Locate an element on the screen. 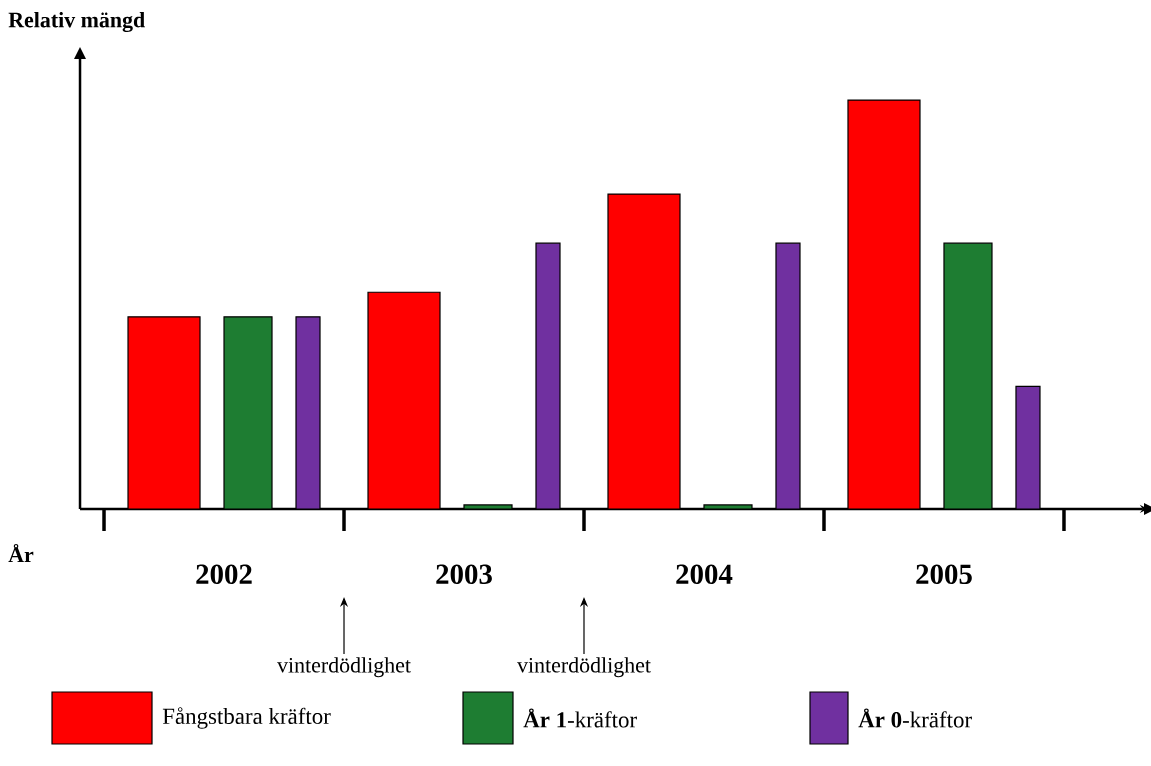  legend-label: Fångstbara kräftor is located at coordinates (246, 718).